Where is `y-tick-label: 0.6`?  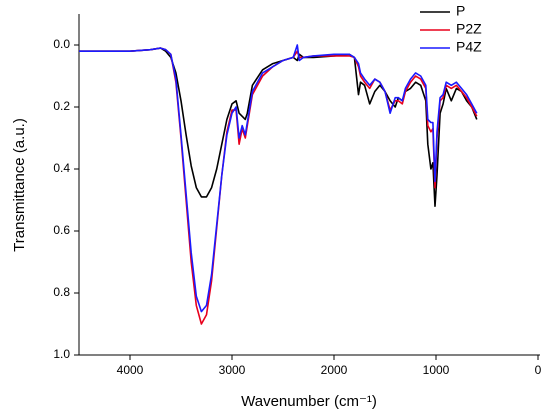 y-tick-label: 0.6 is located at coordinates (61, 230).